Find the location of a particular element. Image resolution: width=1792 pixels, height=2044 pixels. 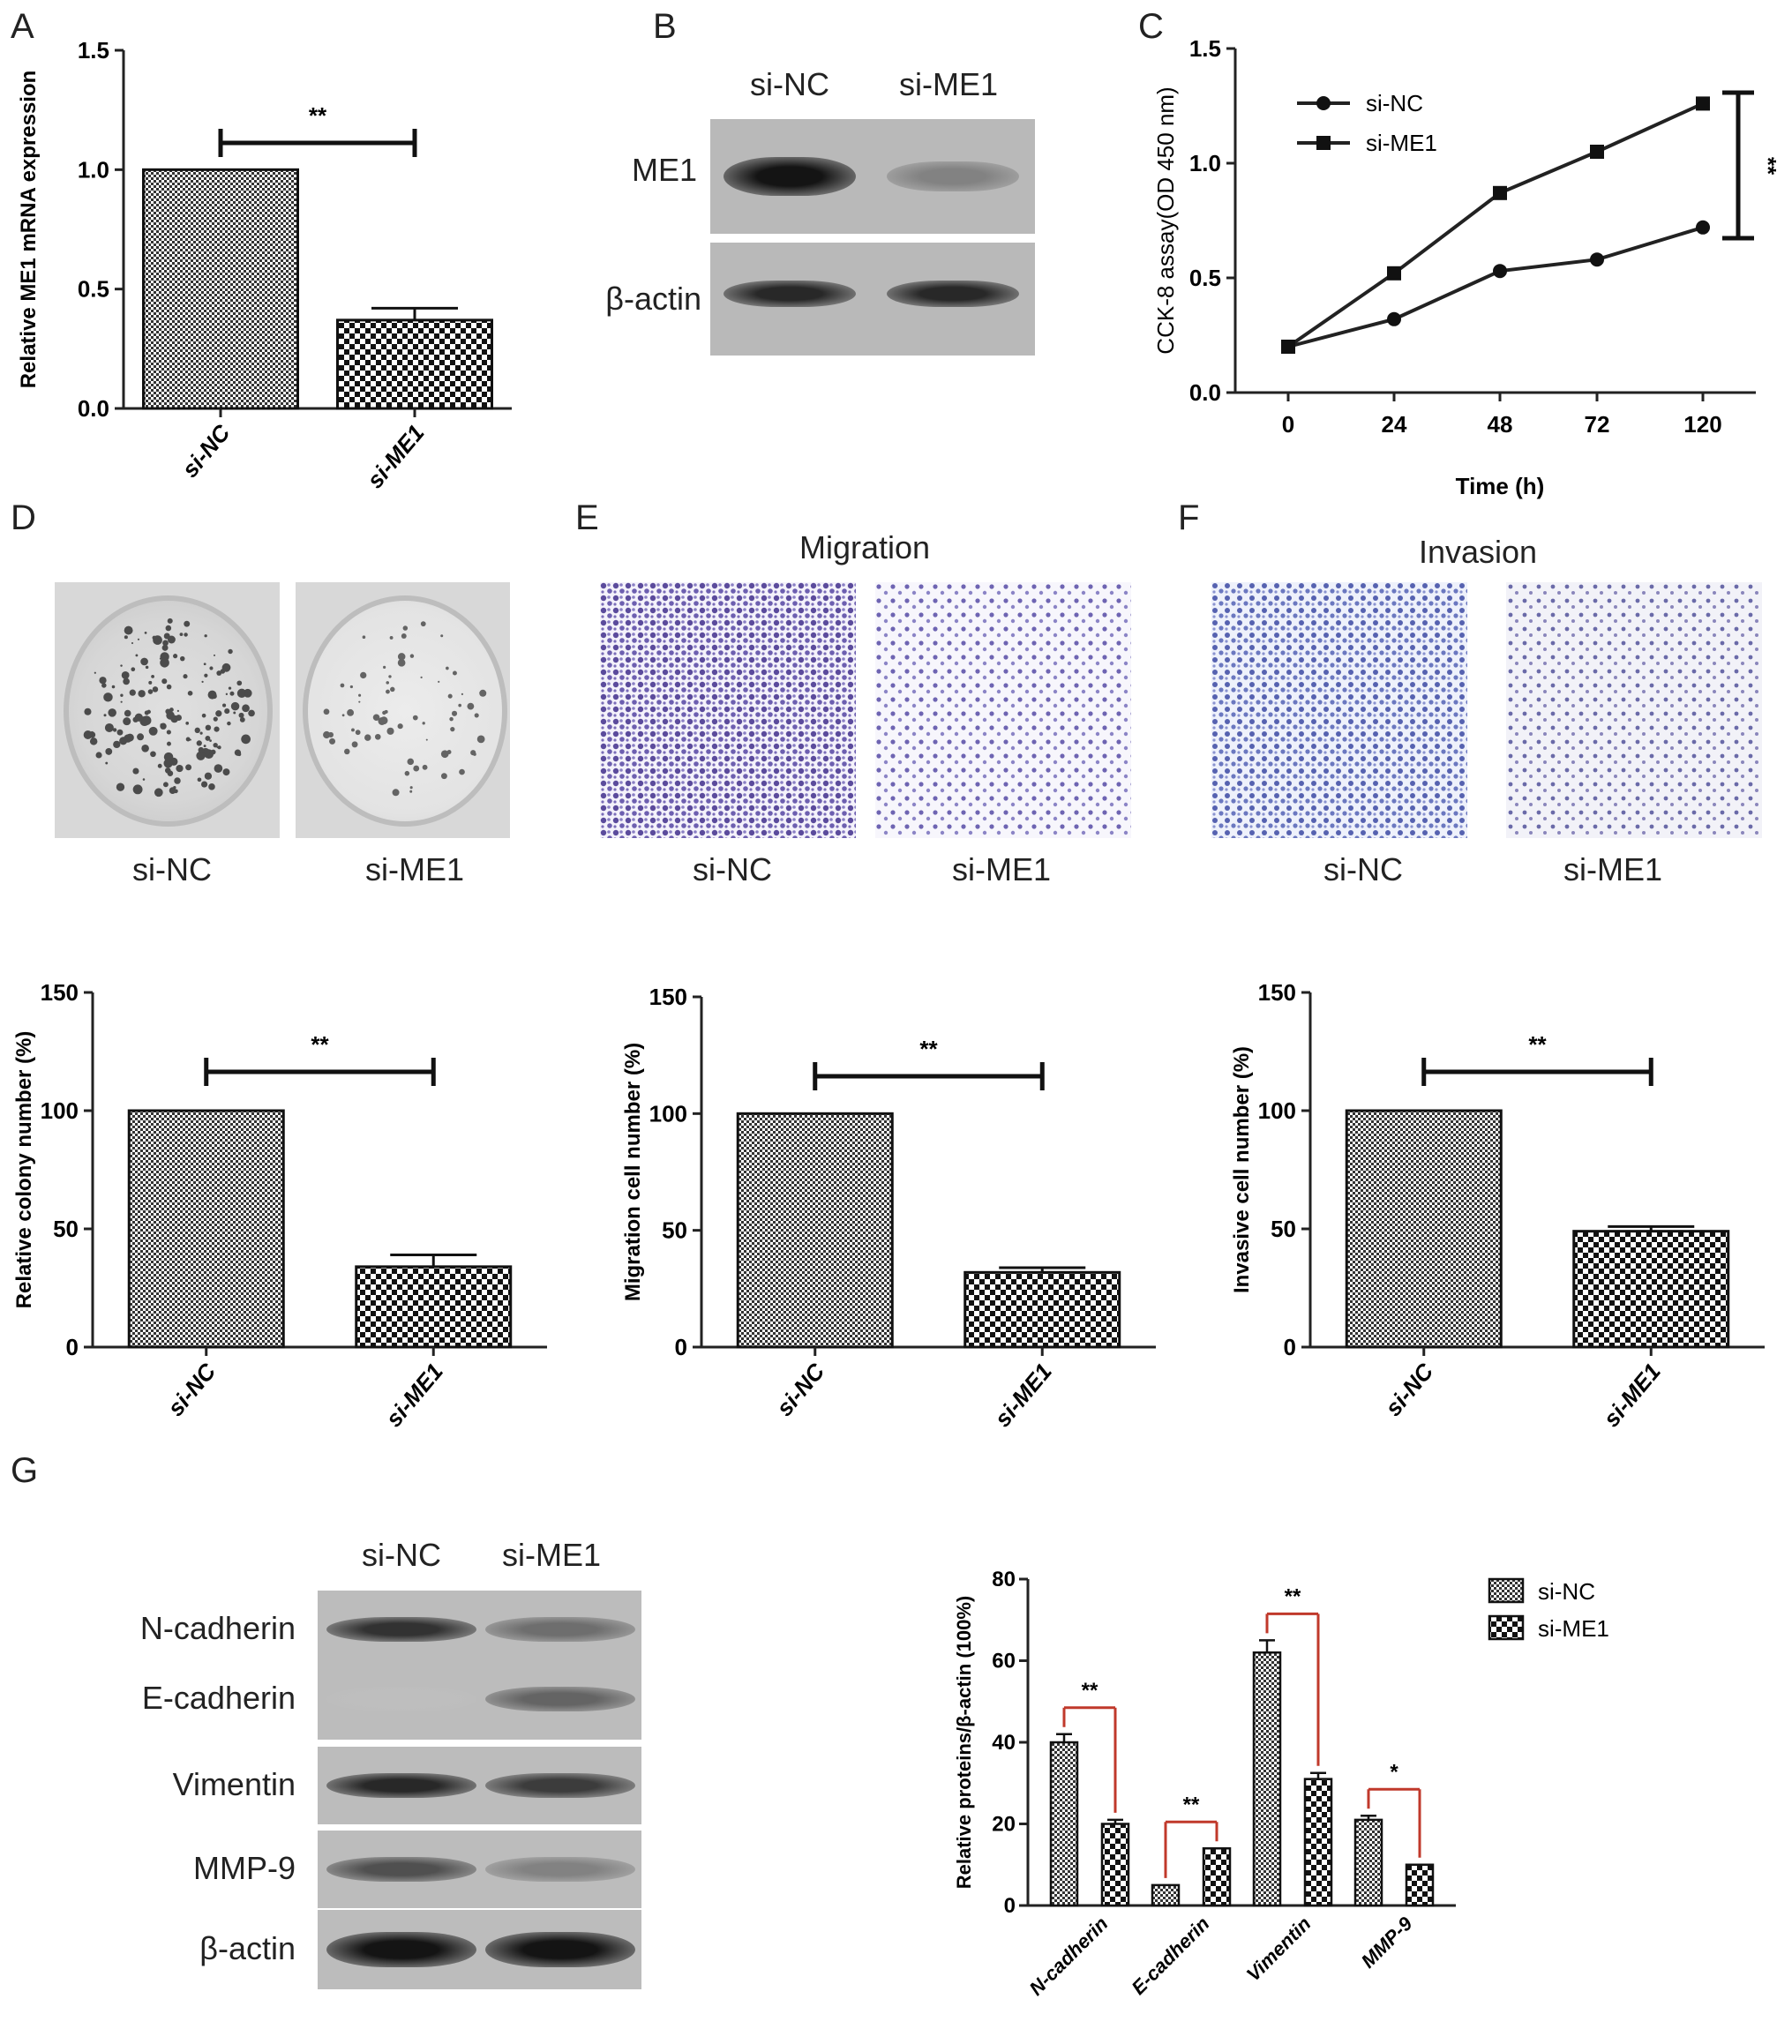

x-tick-label-si-me1: si-ME1 is located at coordinates (396, 456).